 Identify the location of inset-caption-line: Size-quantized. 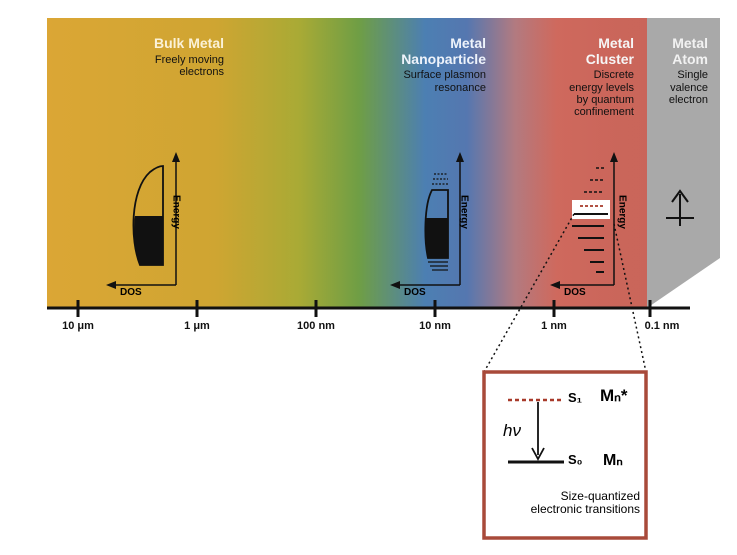
(600, 496).